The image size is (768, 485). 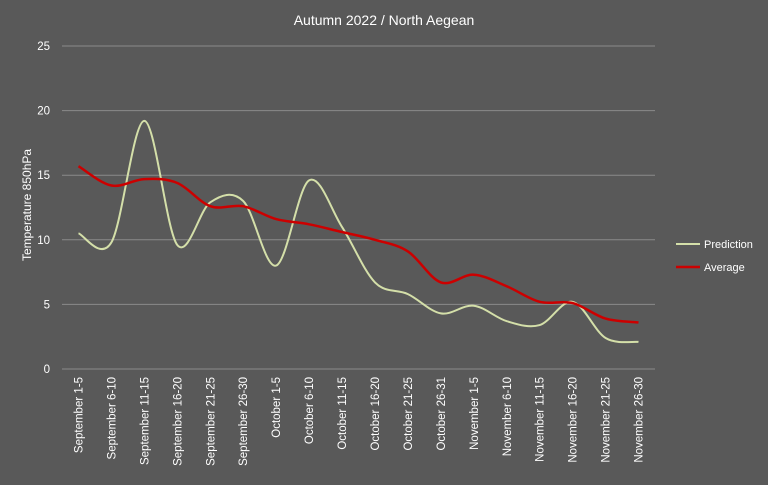 What do you see at coordinates (43, 112) in the screenshot?
I see `y-tick-label: 20` at bounding box center [43, 112].